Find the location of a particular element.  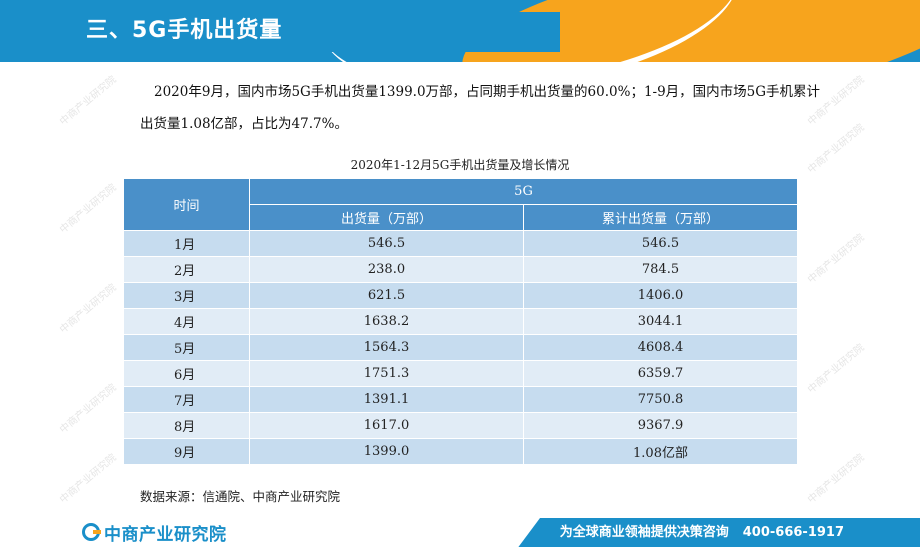

cell-shipment: 1751.3 is located at coordinates (386, 373).